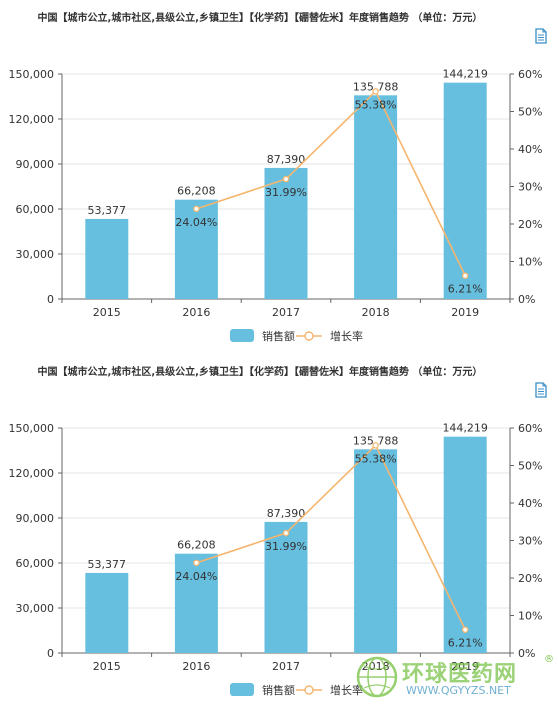 The height and width of the screenshot is (706, 558). What do you see at coordinates (377, 677) in the screenshot?
I see `globe-leaf-logo` at bounding box center [377, 677].